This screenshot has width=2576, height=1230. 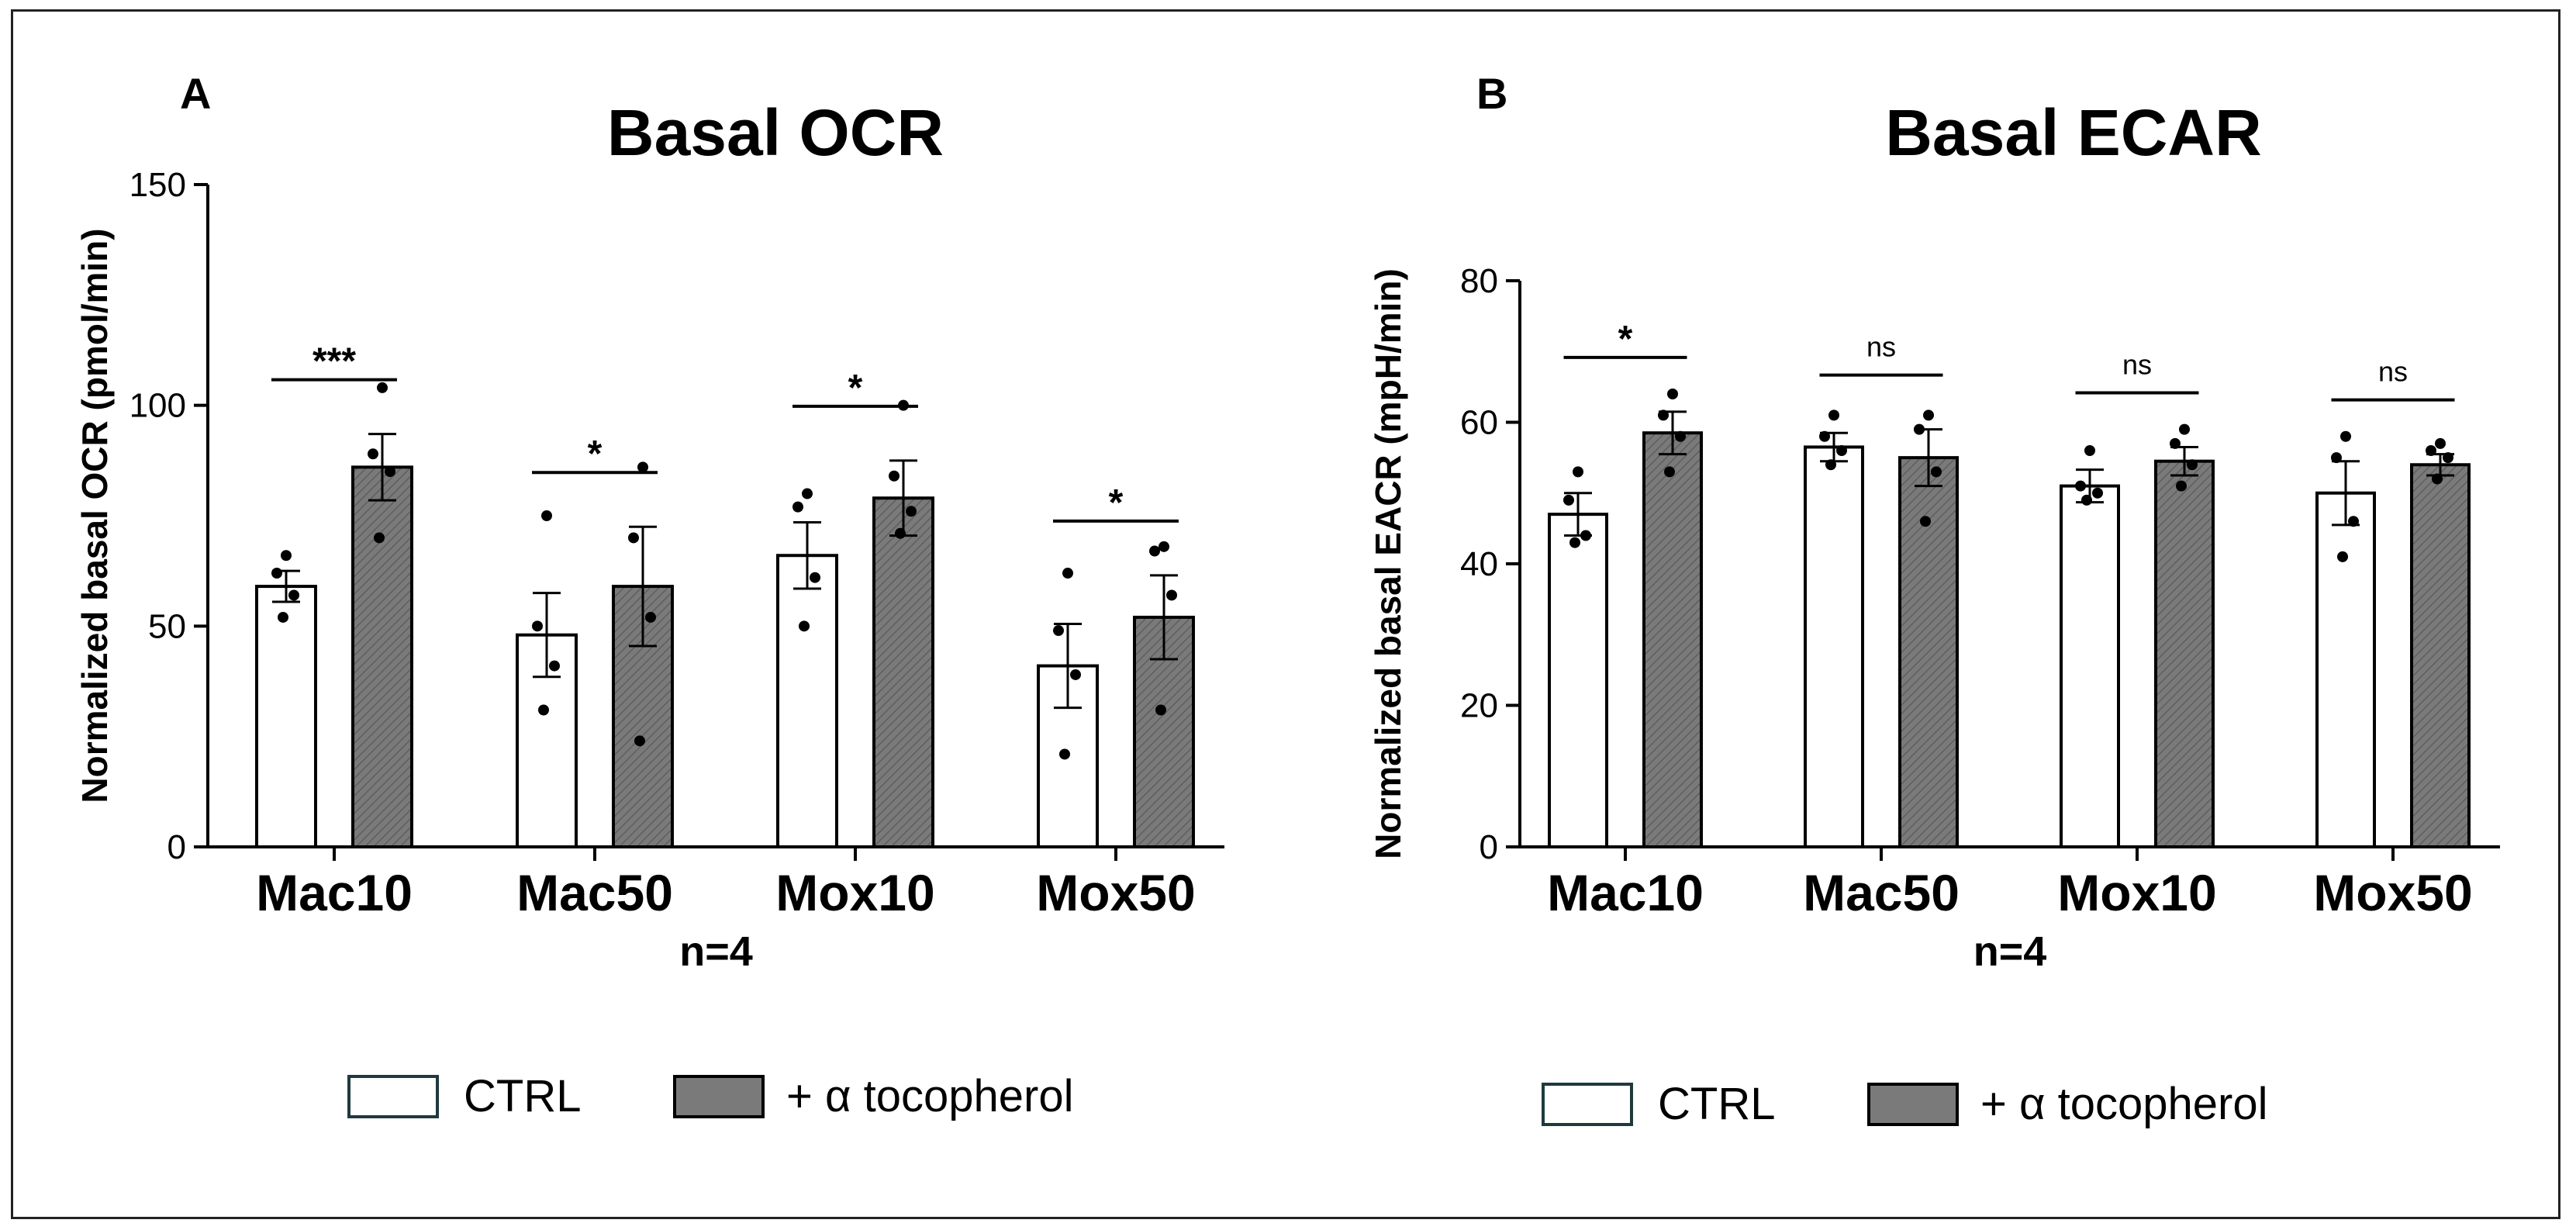 I want to click on panel-b-x-tick-label: Mox10, so click(x=2136, y=893).